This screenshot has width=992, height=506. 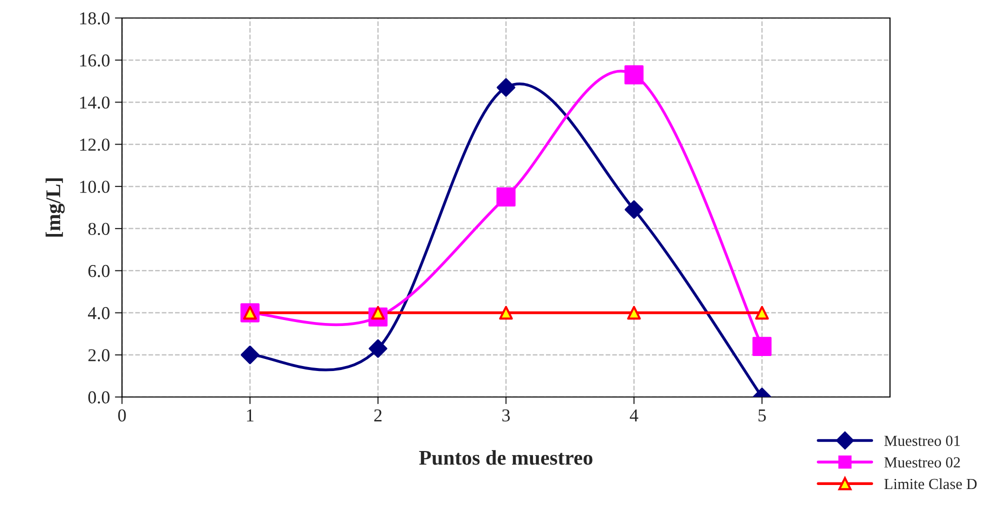 What do you see at coordinates (99, 229) in the screenshot?
I see `y-tick-label: 8.0` at bounding box center [99, 229].